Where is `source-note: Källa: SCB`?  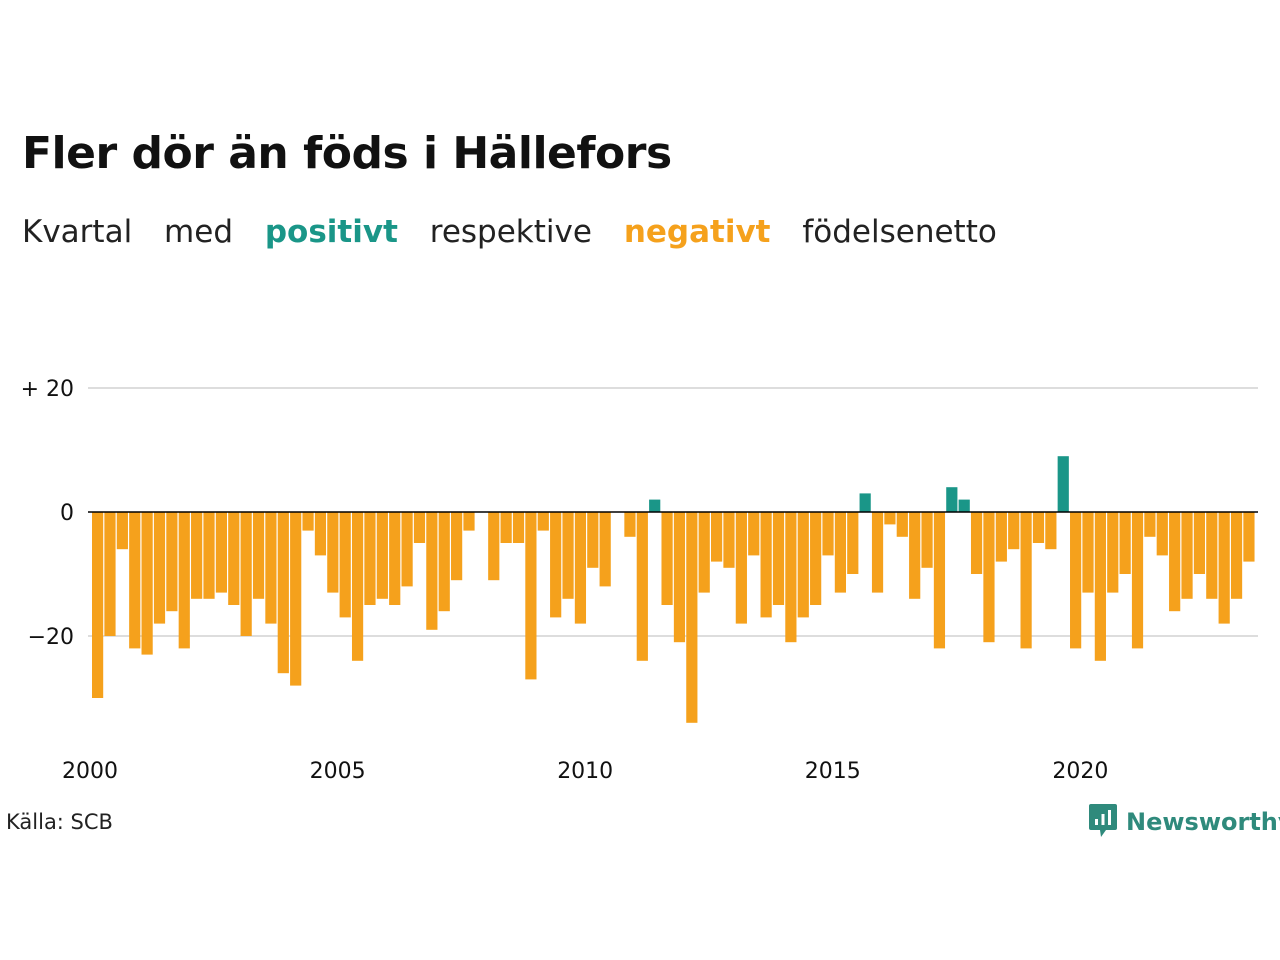 source-note: Källa: SCB is located at coordinates (59, 822).